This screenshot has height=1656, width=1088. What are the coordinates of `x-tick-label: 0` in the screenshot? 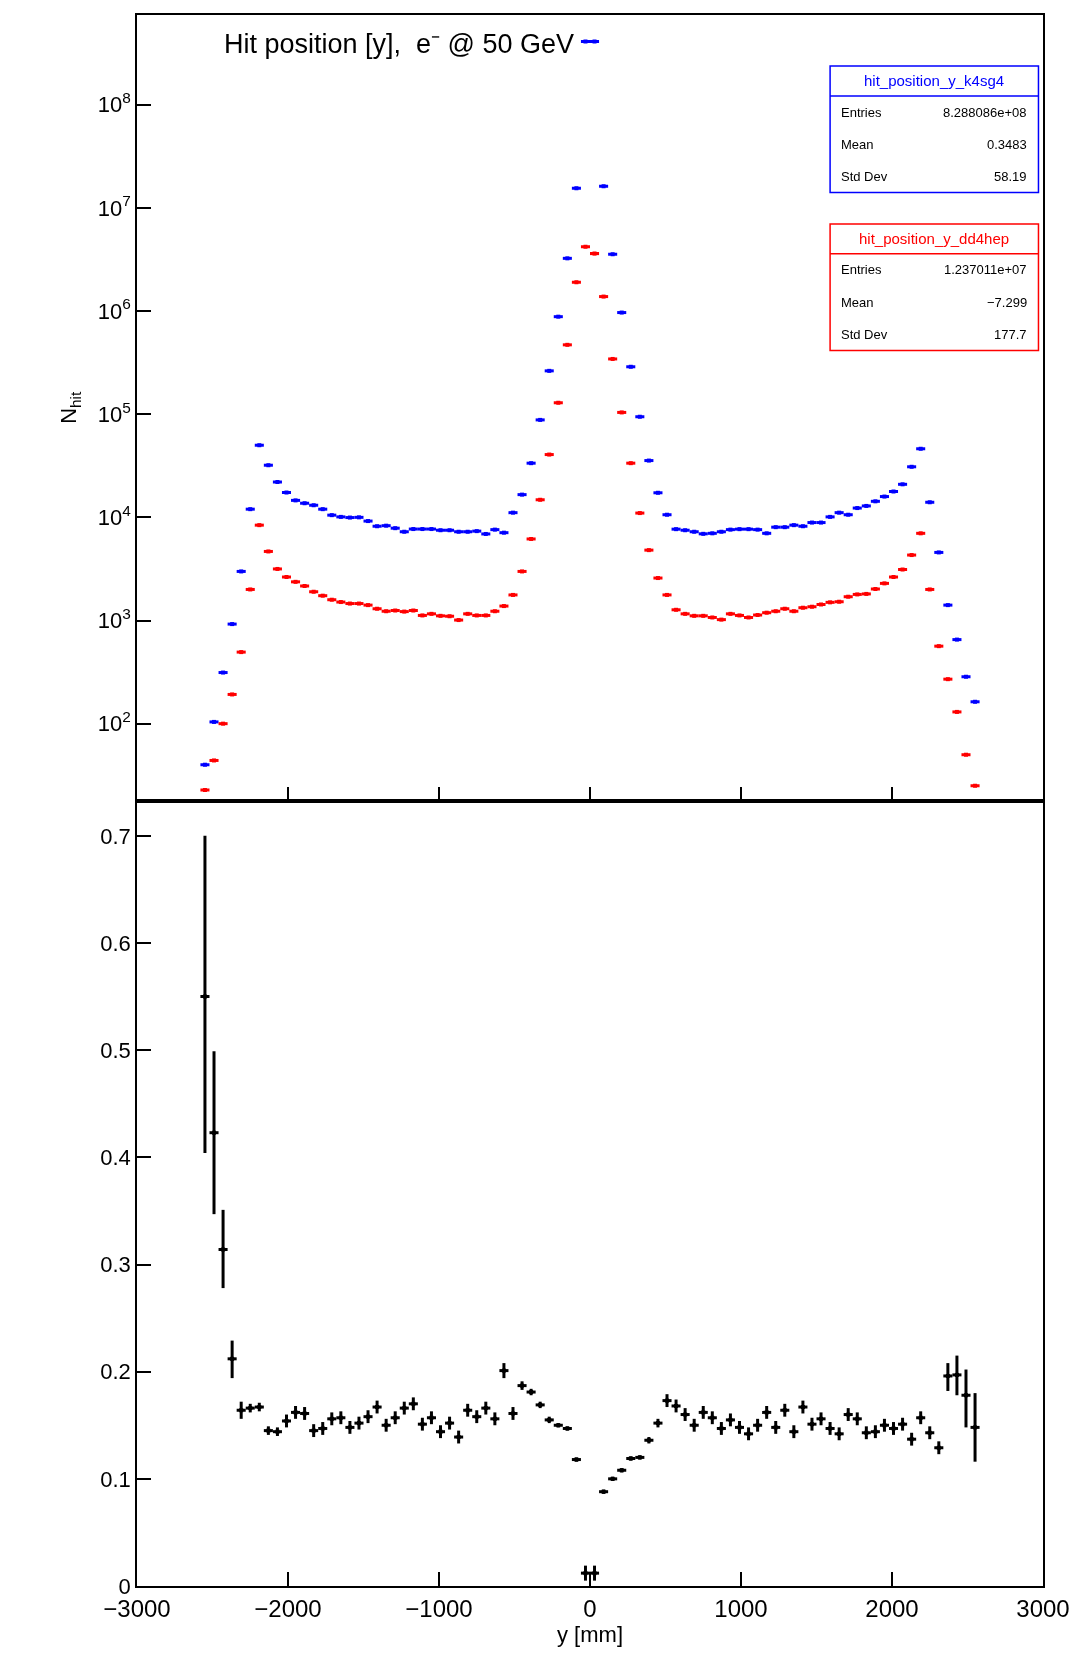 It's located at (590, 1608).